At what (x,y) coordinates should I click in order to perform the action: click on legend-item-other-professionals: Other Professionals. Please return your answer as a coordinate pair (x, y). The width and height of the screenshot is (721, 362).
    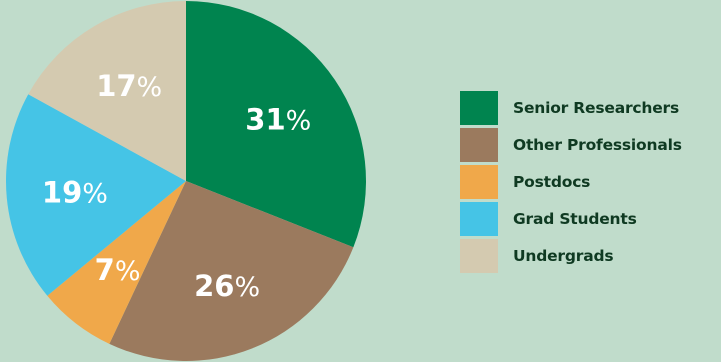
    Looking at the image, I should click on (571, 145).